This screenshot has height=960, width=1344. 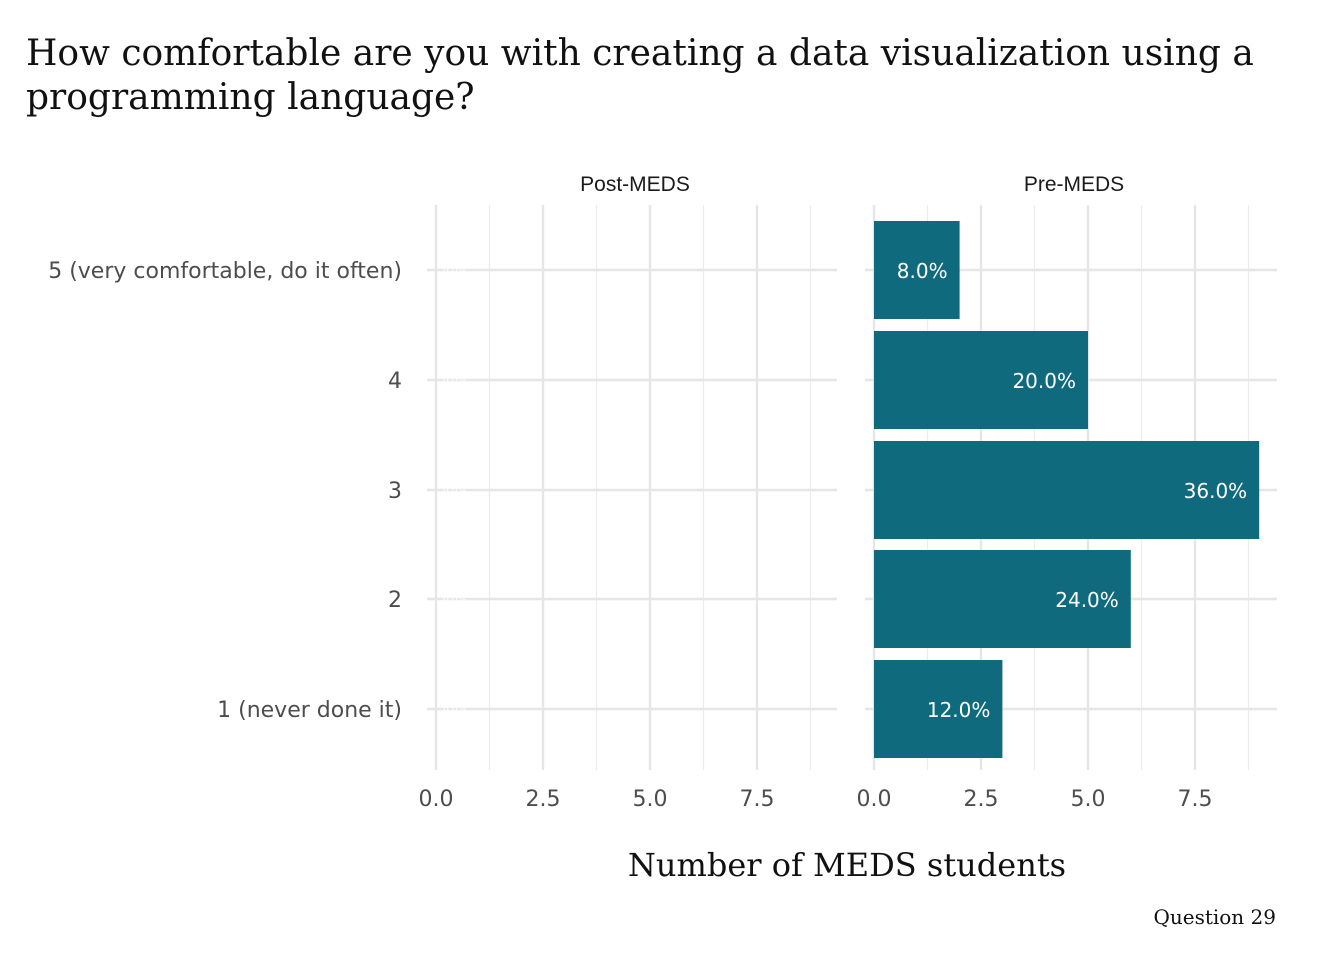 What do you see at coordinates (225, 271) in the screenshot?
I see `y-category-label: 5 (very comfortable, do it often)` at bounding box center [225, 271].